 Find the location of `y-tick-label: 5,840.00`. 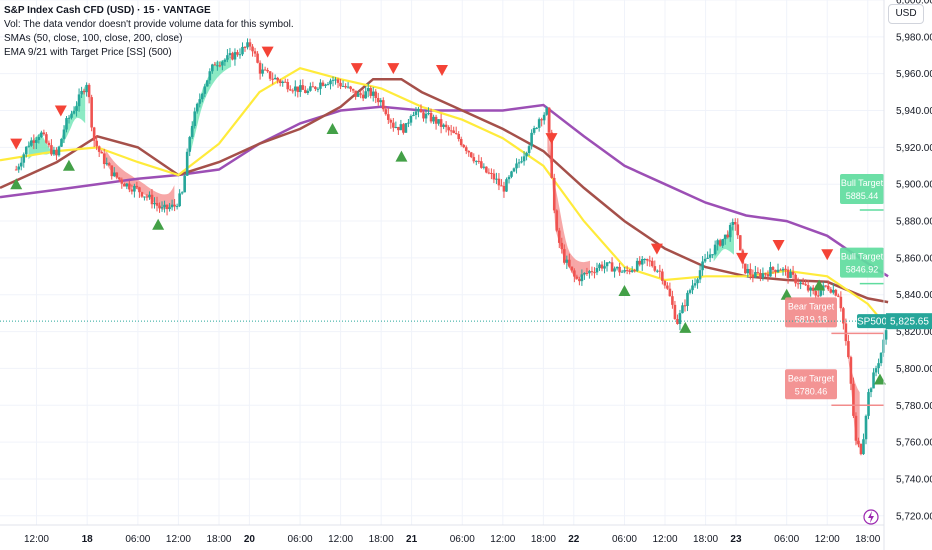

y-tick-label: 5,840.00 is located at coordinates (914, 295).